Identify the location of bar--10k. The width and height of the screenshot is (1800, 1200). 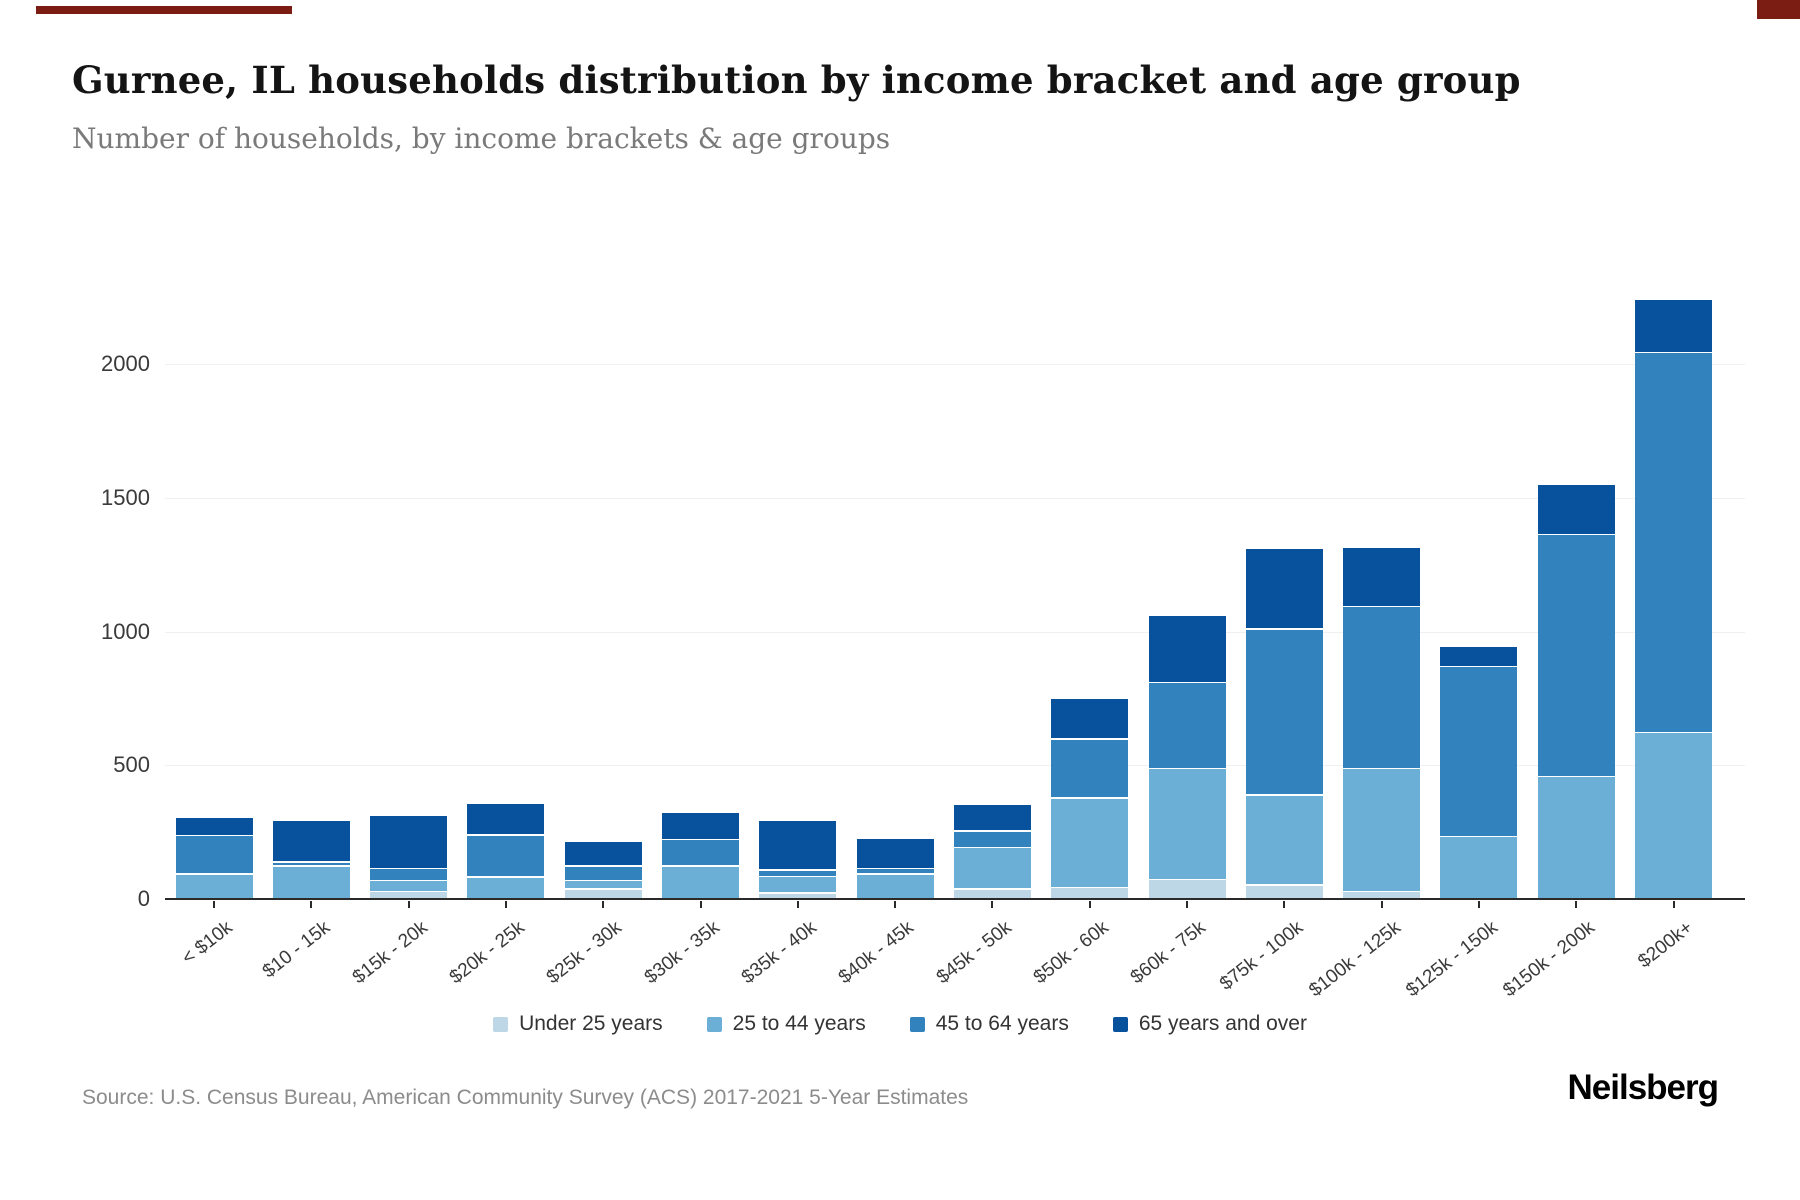
(214, 858).